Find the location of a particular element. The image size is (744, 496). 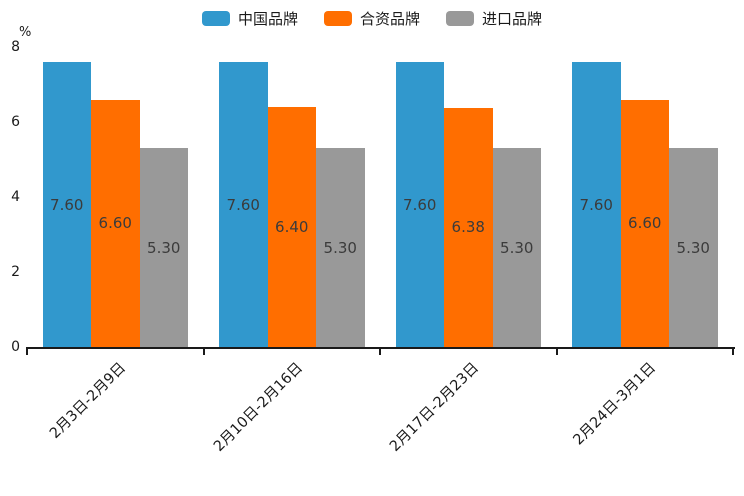

bar-进口品牌-3 is located at coordinates (693, 247).